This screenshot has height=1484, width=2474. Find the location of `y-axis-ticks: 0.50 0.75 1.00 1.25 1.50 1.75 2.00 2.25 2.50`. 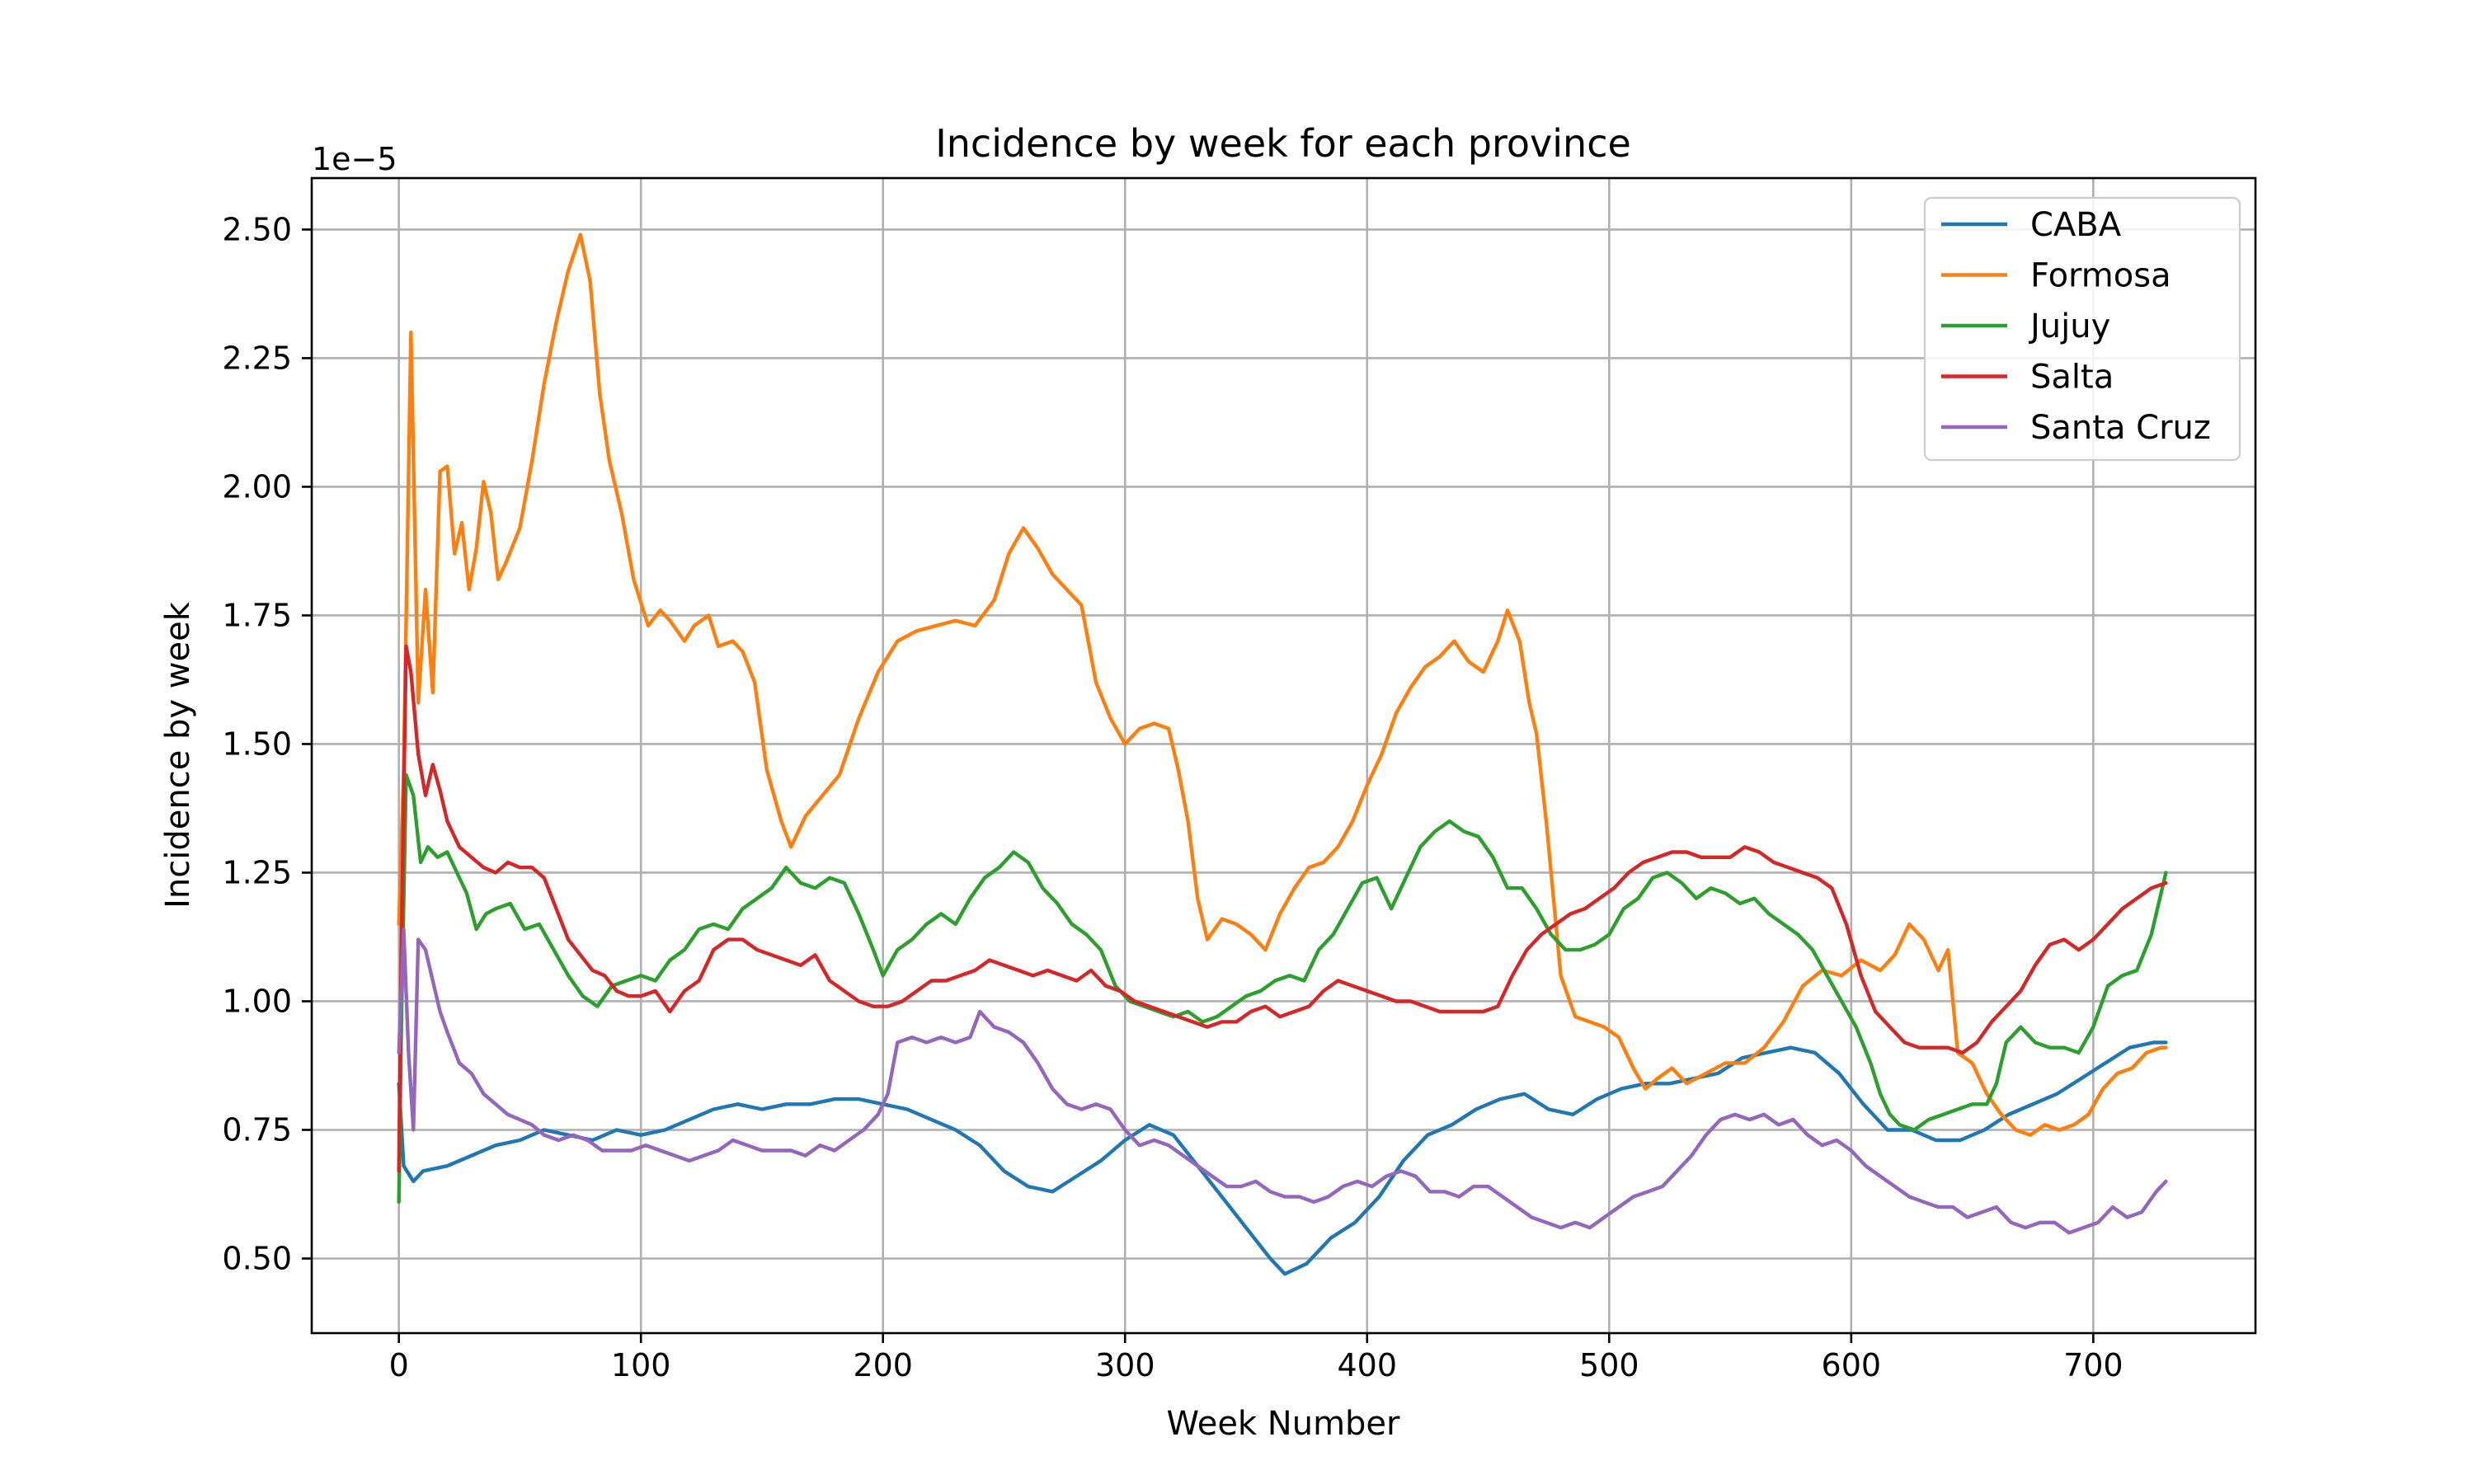

y-axis-ticks: 0.50 0.75 1.00 1.25 1.50 1.75 2.00 2.25 2.50 is located at coordinates (267, 744).